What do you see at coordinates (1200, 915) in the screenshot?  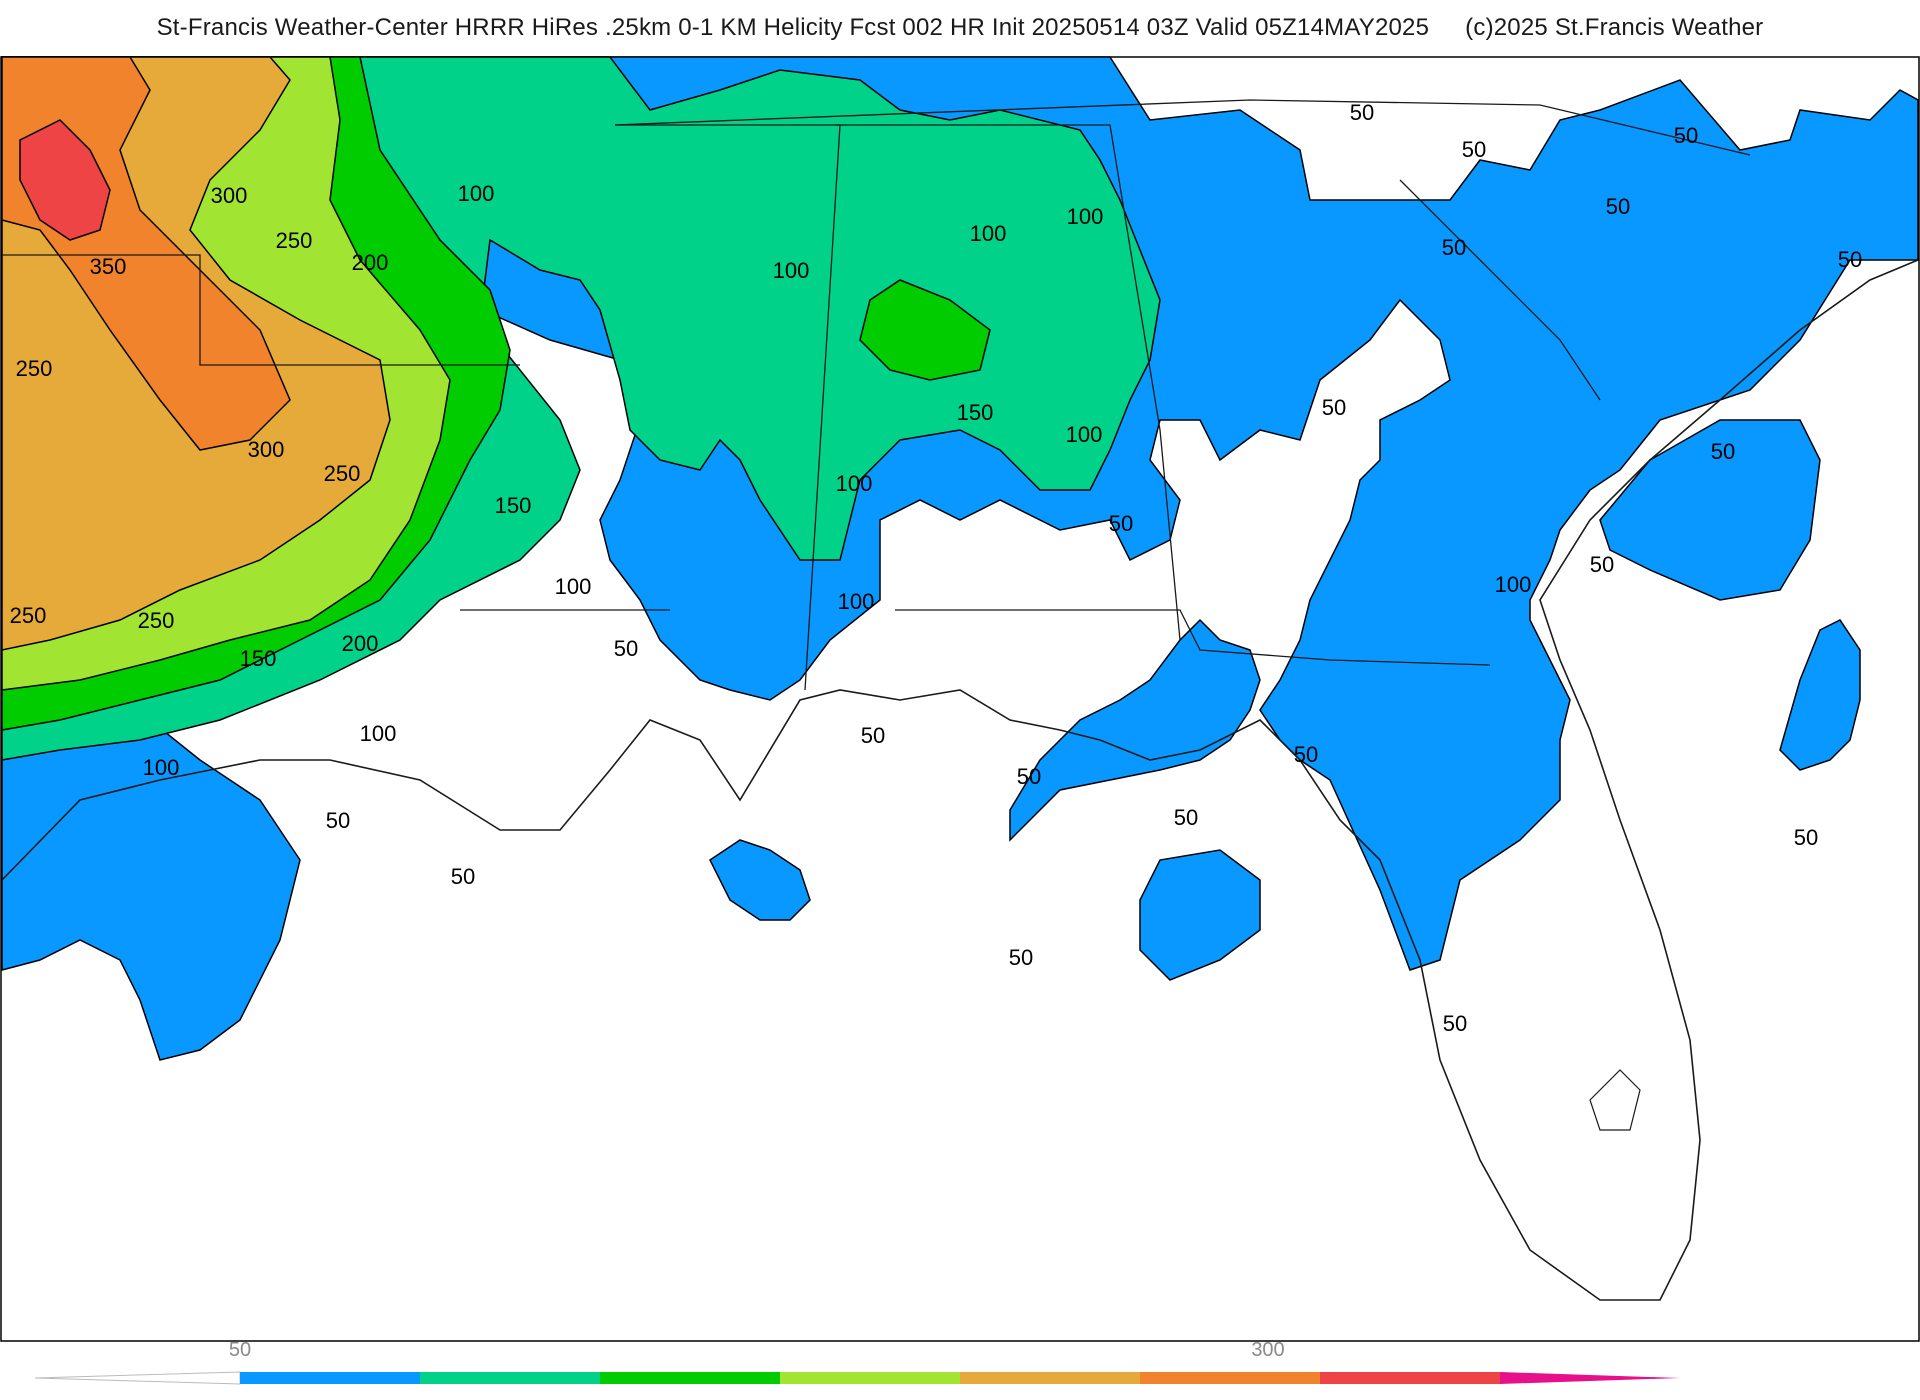 I see `contour-fill-50-gulf-blob2` at bounding box center [1200, 915].